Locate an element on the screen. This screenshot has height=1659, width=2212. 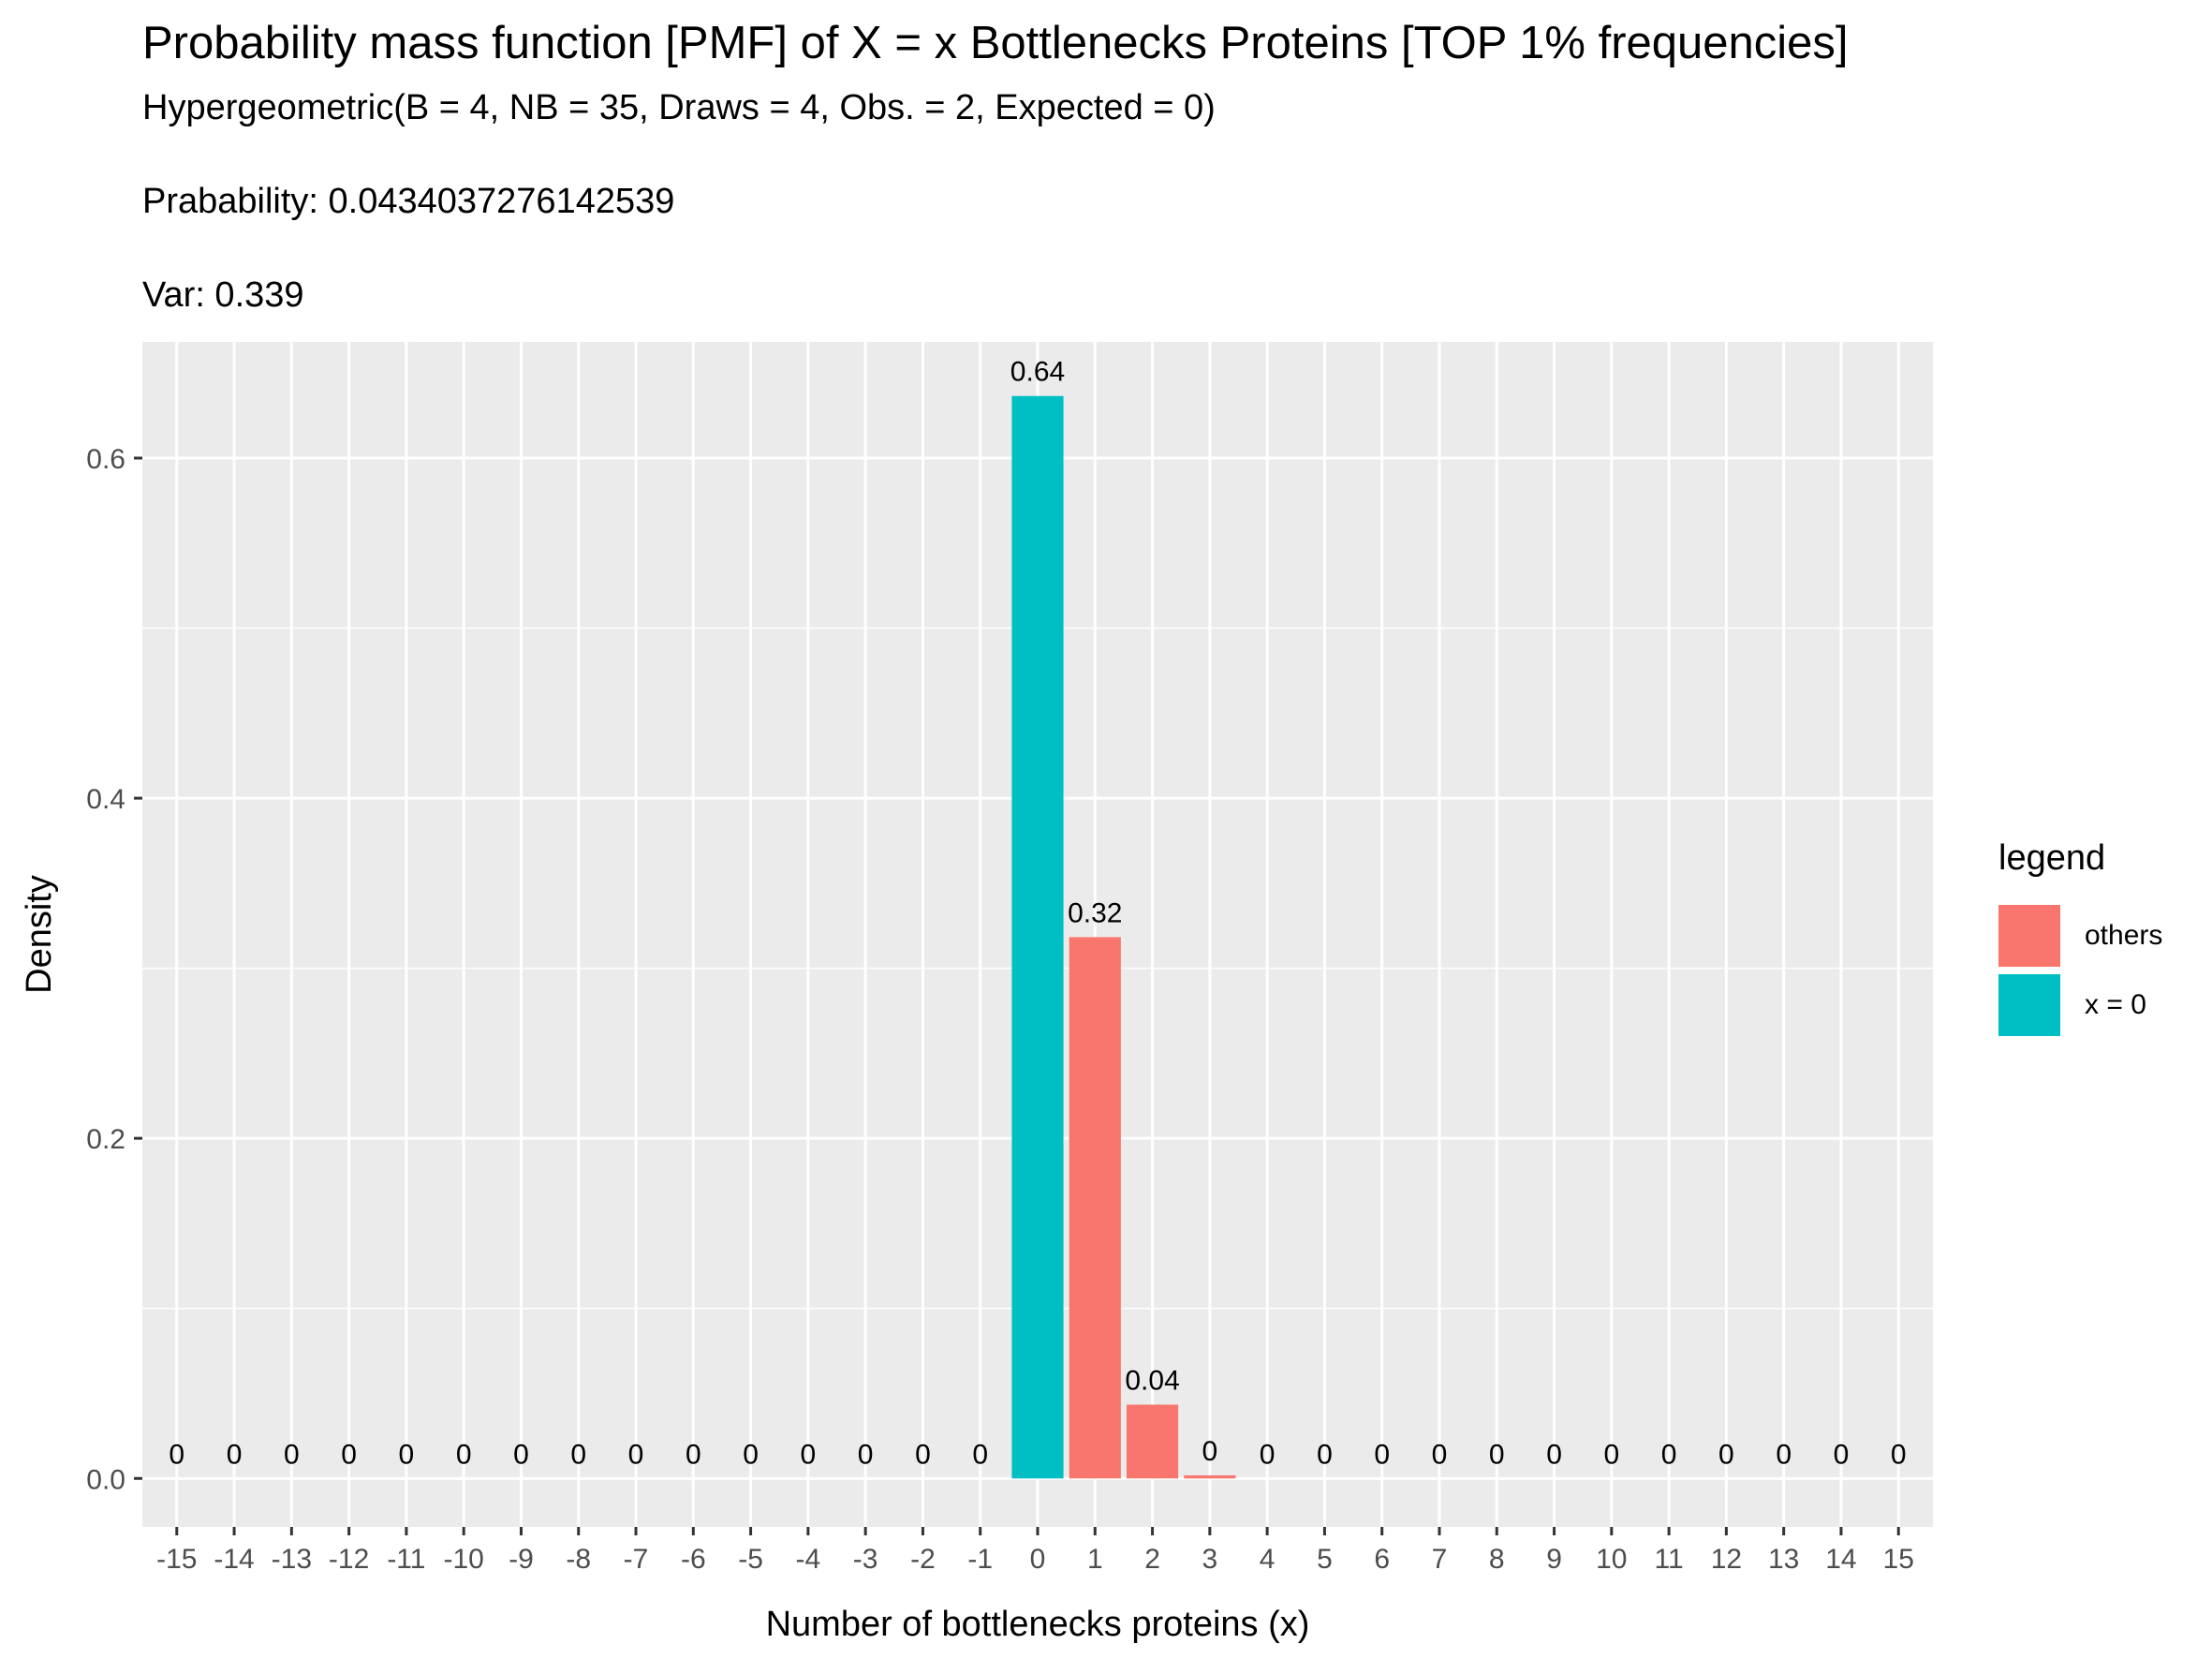
x-tick-label: -12 is located at coordinates (349, 1559).